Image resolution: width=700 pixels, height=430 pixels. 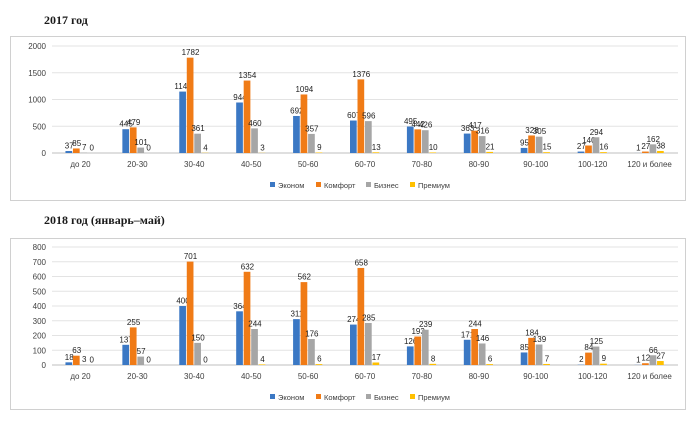 What do you see at coordinates (198, 337) in the screenshot?
I see `data-label: 150` at bounding box center [198, 337].